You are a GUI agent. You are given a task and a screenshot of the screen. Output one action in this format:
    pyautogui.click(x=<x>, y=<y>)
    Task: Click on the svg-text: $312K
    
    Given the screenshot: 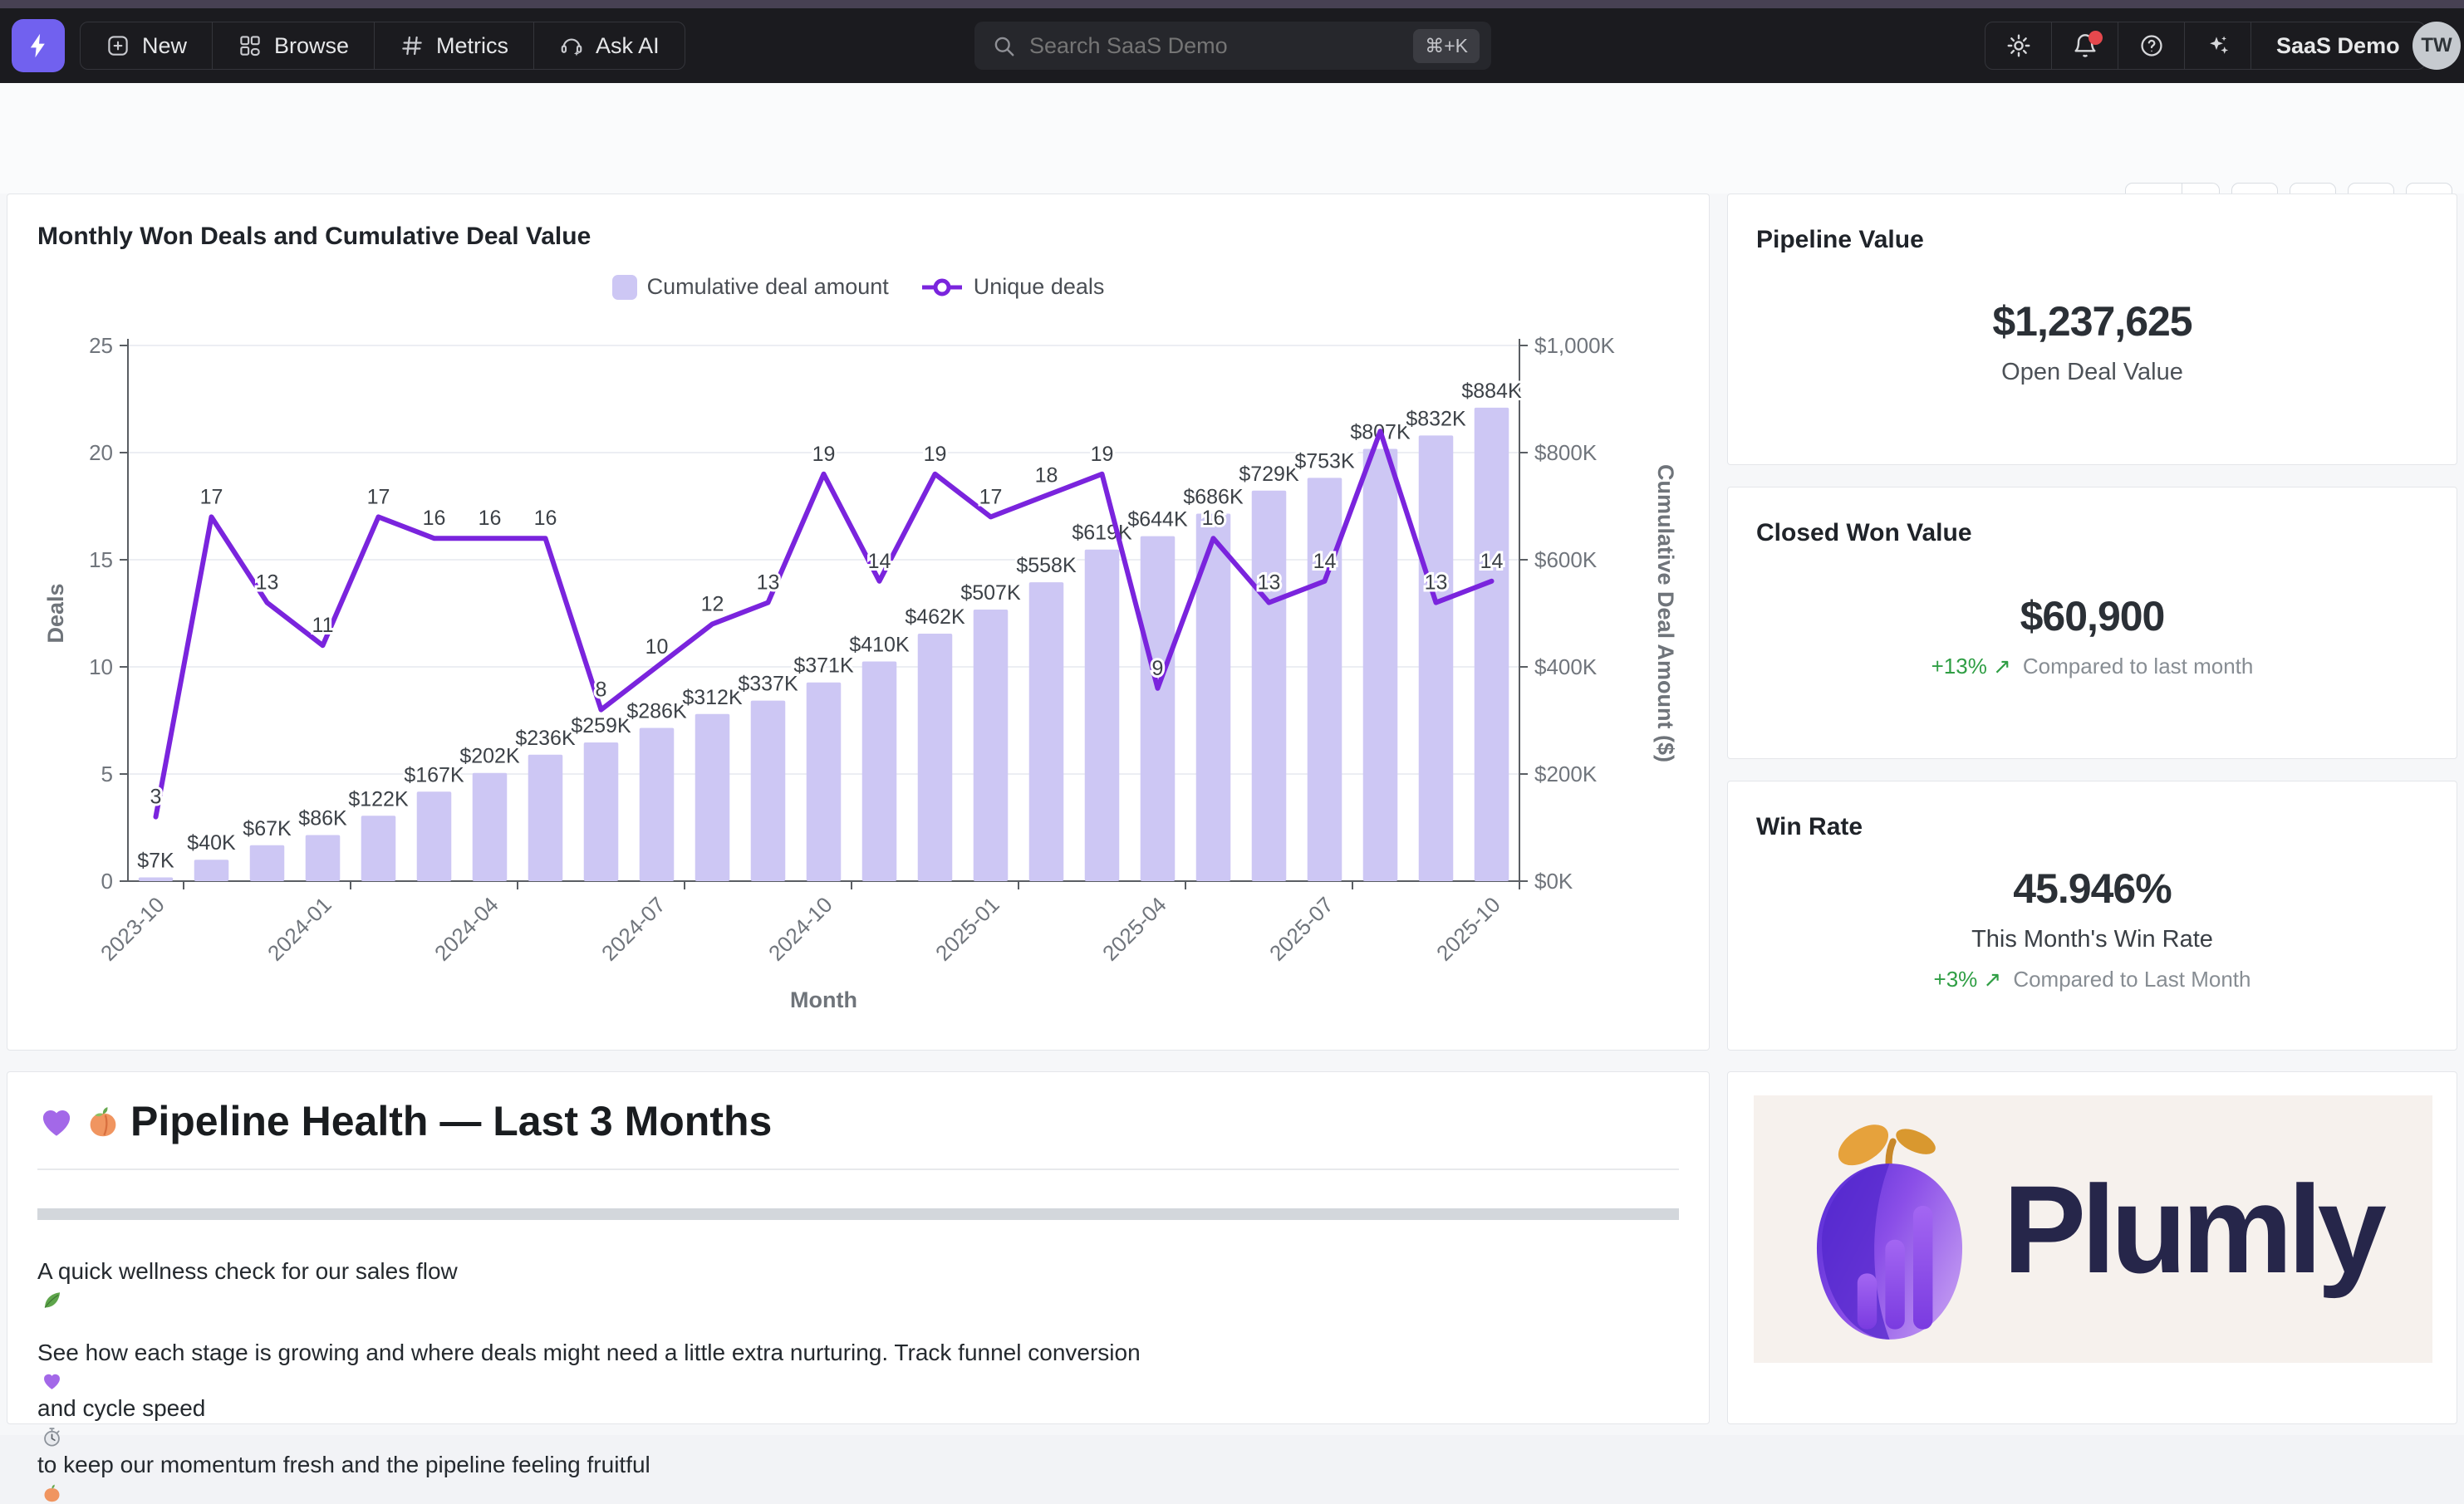 What is the action you would take?
    pyautogui.click(x=712, y=697)
    